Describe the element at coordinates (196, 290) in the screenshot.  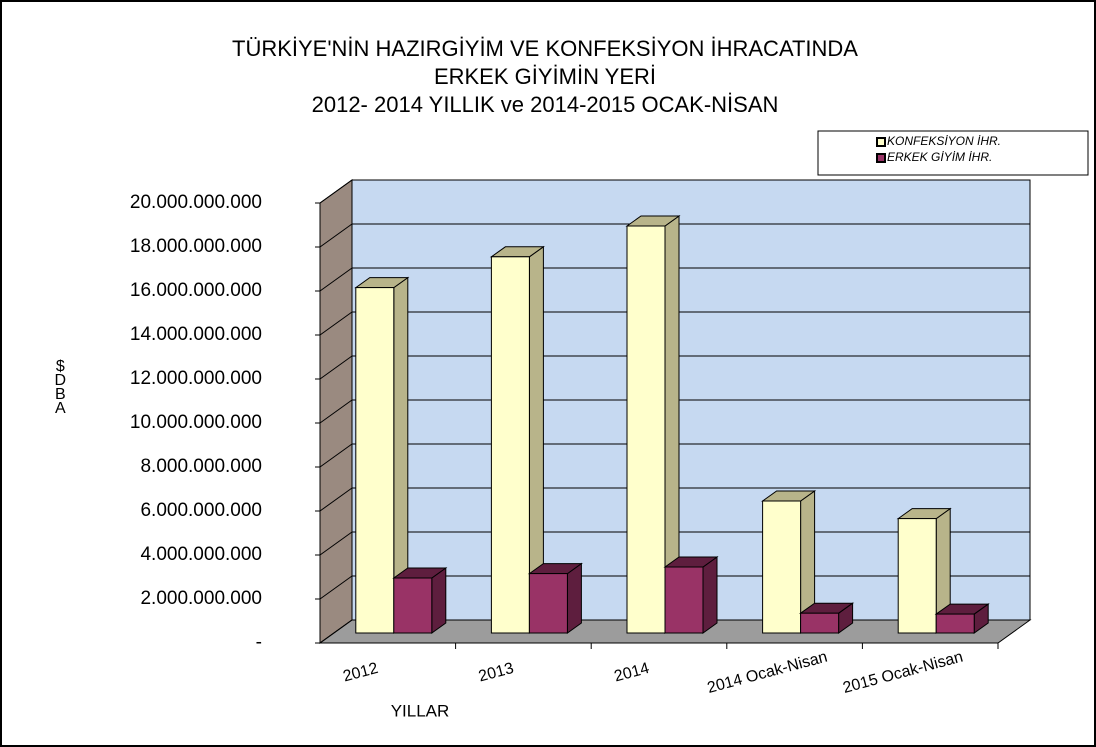
I see `y-tick-label: 16.000.000.000` at that location.